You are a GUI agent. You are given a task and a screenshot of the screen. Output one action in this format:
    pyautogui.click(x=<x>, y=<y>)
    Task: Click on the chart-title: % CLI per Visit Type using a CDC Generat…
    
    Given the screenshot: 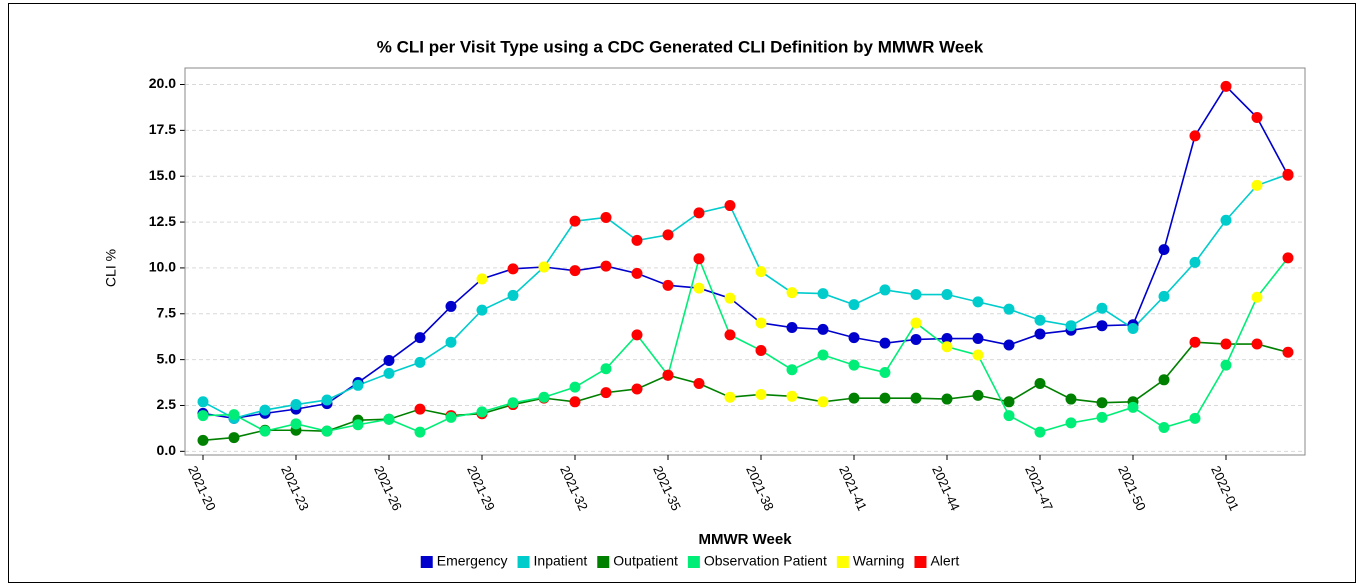 What is the action you would take?
    pyautogui.click(x=680, y=46)
    